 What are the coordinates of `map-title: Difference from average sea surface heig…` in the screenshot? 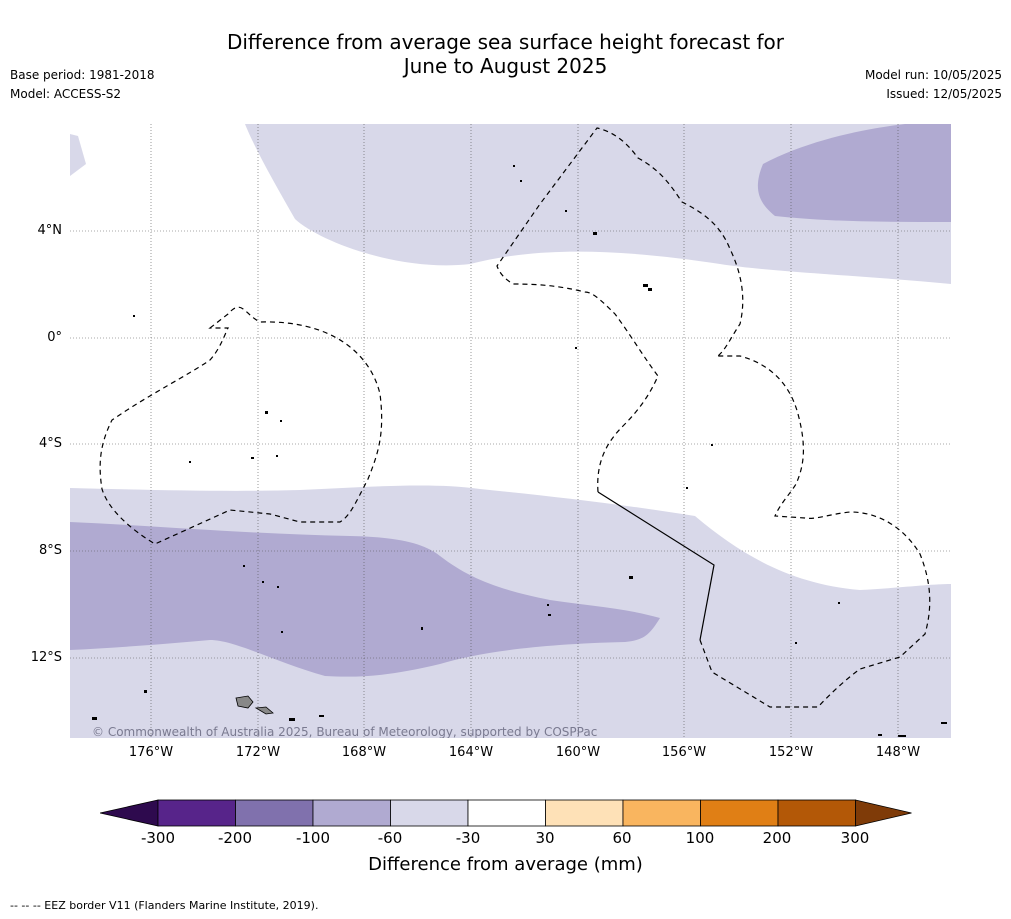 It's located at (505, 54).